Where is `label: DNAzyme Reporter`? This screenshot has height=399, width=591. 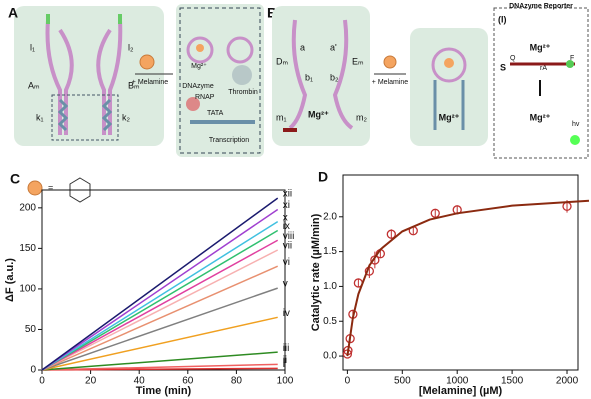
label: DNAzyme Reporter is located at coordinates (541, 6).